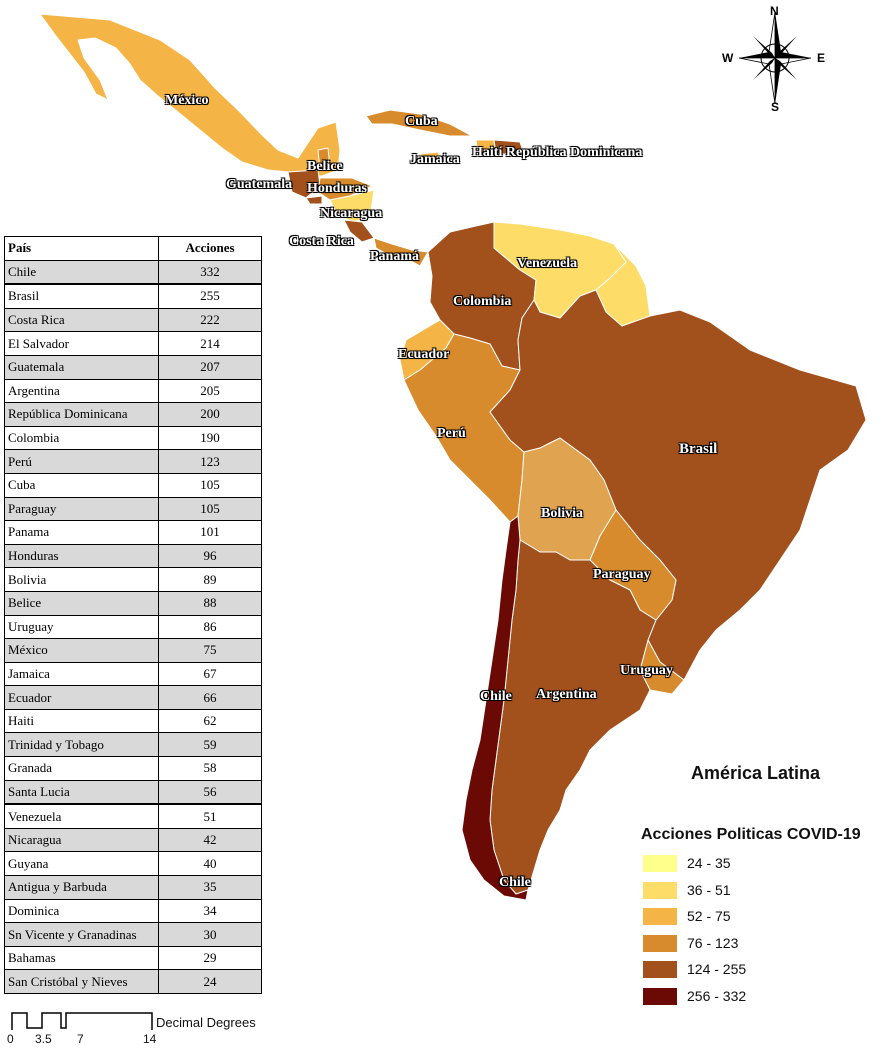 This screenshot has width=895, height=1049. I want to click on cell-acciones: 207, so click(210, 367).